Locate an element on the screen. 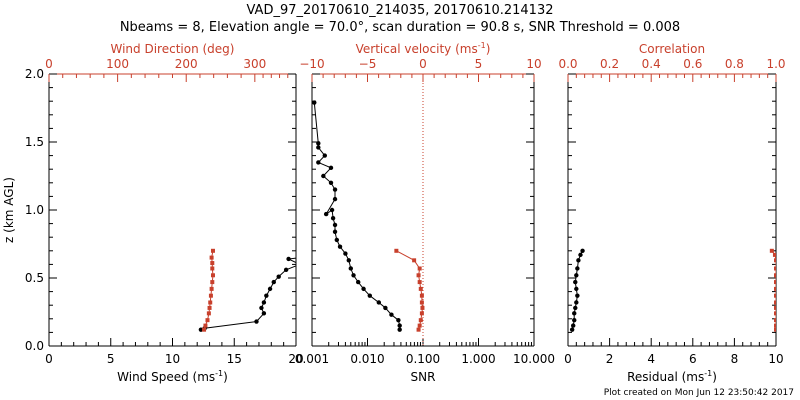  y-tick-label: 0.5 is located at coordinates (34, 278).